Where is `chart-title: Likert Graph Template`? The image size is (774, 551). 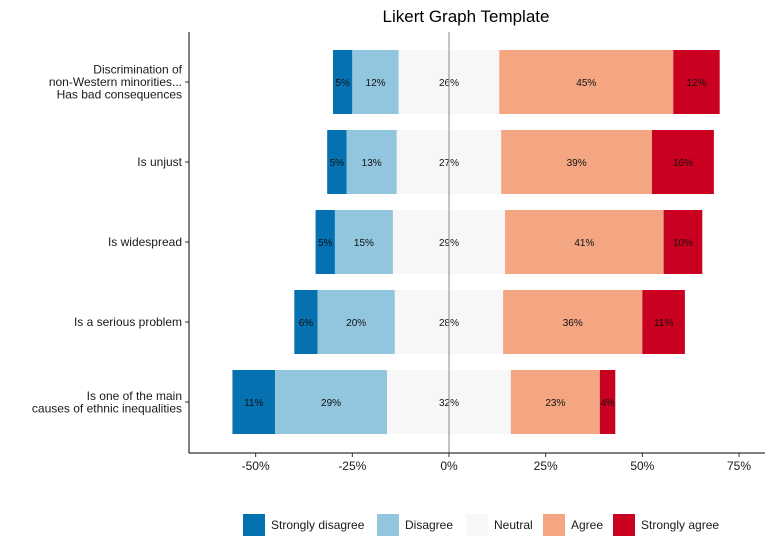
chart-title: Likert Graph Template is located at coordinates (466, 16).